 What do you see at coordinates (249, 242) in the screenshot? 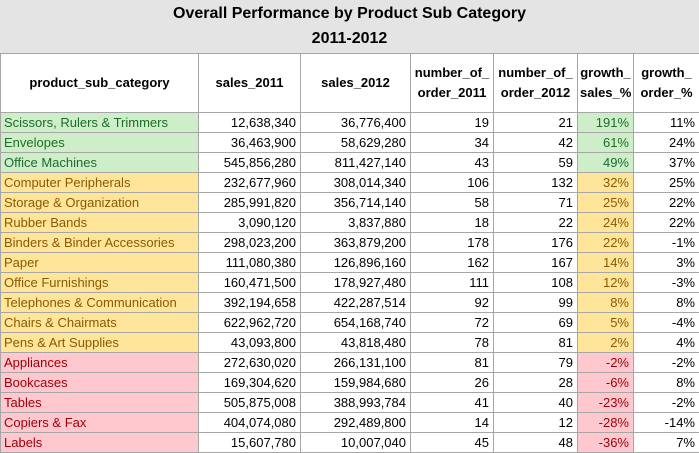
I see `cell-sales-2011: 298,023,200` at bounding box center [249, 242].